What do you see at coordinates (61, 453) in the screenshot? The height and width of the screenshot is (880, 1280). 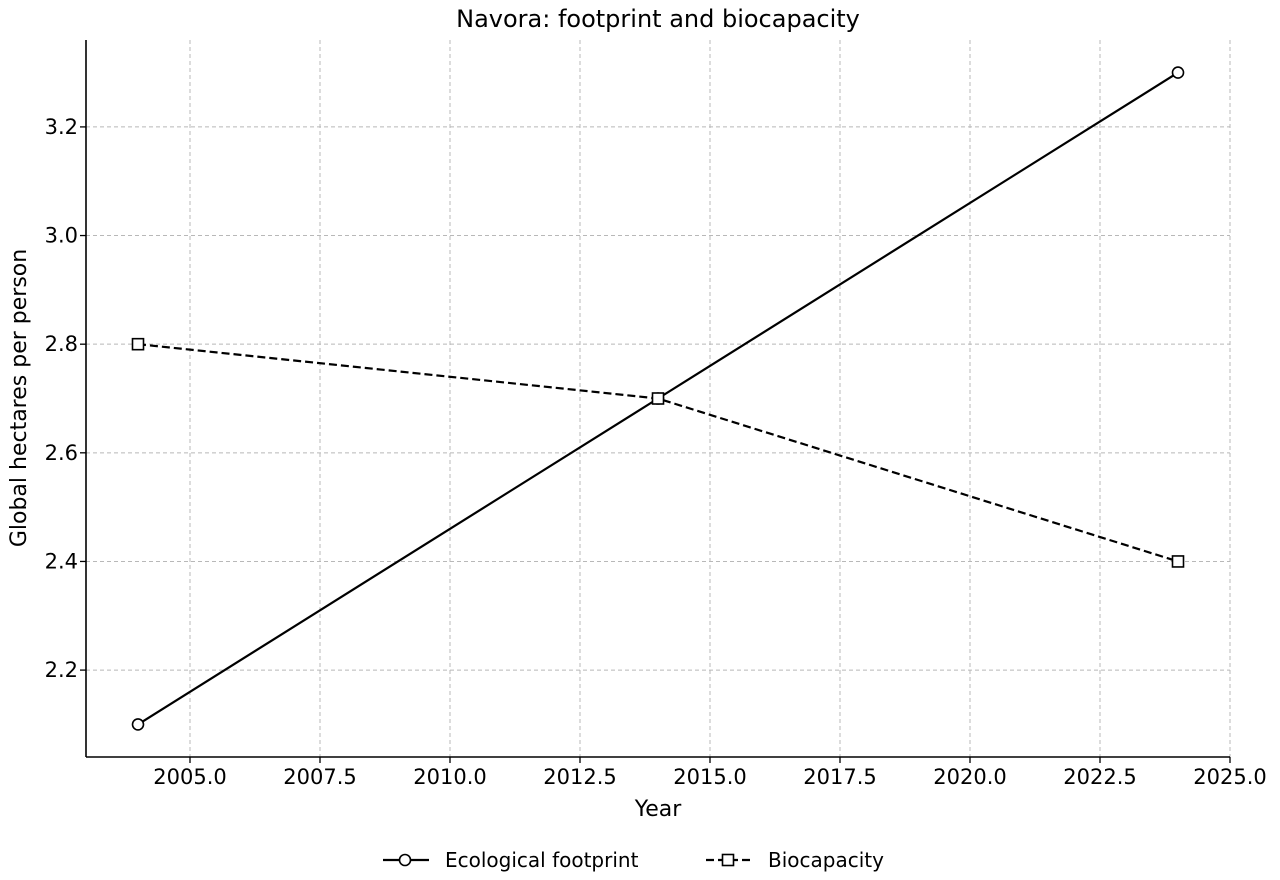 I see `y-tick-label-2: 2.6` at bounding box center [61, 453].